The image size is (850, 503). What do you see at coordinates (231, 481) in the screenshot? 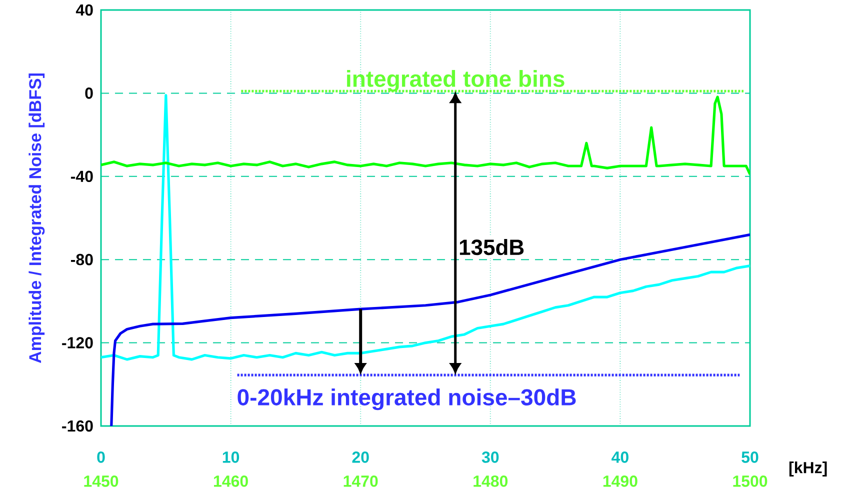
I see `x2-tick-label: 1460` at bounding box center [231, 481].